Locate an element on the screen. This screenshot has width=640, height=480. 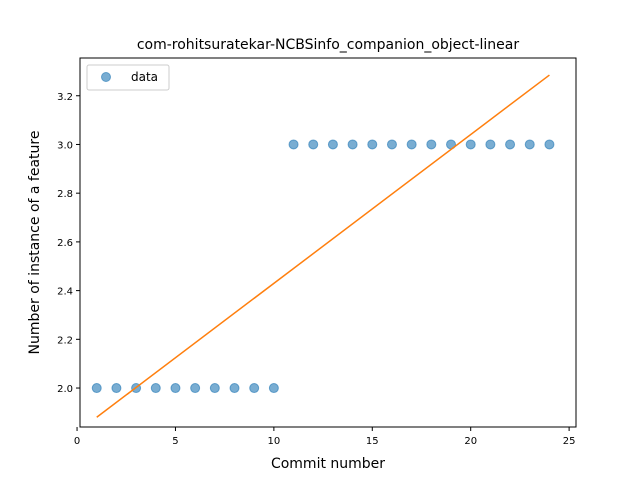
x-tick-label: 5 is located at coordinates (175, 441).